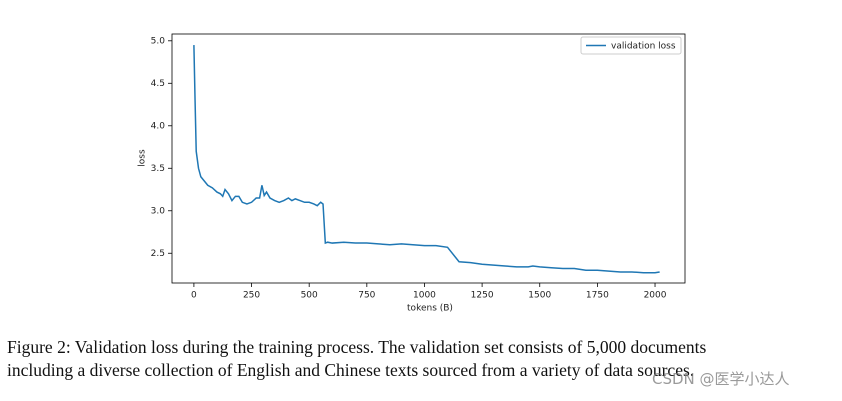 The image size is (842, 401). I want to click on y-tick-label: 5.0, so click(158, 41).